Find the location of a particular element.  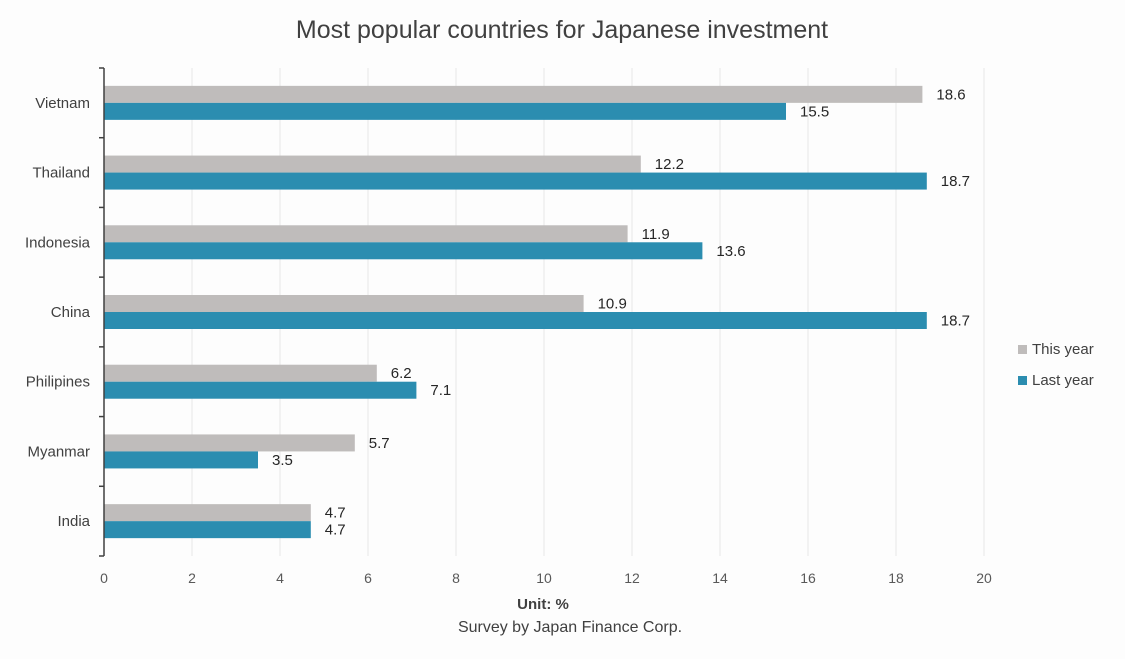

category-label: Thailand is located at coordinates (61, 173).